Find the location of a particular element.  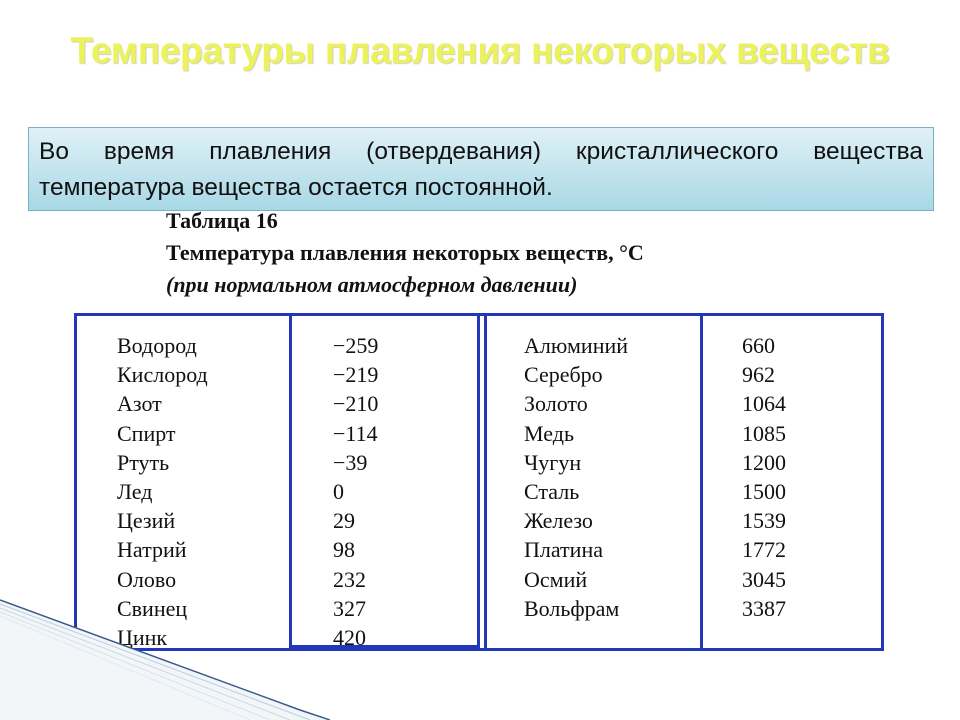

substance-name: Водород is located at coordinates (157, 345).